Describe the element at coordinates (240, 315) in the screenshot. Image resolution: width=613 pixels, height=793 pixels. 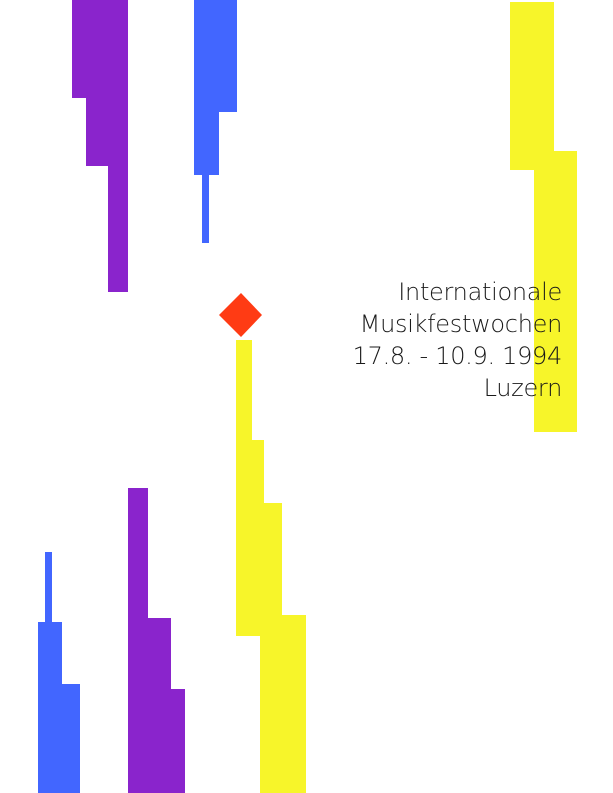
I see `orange-diamond` at that location.